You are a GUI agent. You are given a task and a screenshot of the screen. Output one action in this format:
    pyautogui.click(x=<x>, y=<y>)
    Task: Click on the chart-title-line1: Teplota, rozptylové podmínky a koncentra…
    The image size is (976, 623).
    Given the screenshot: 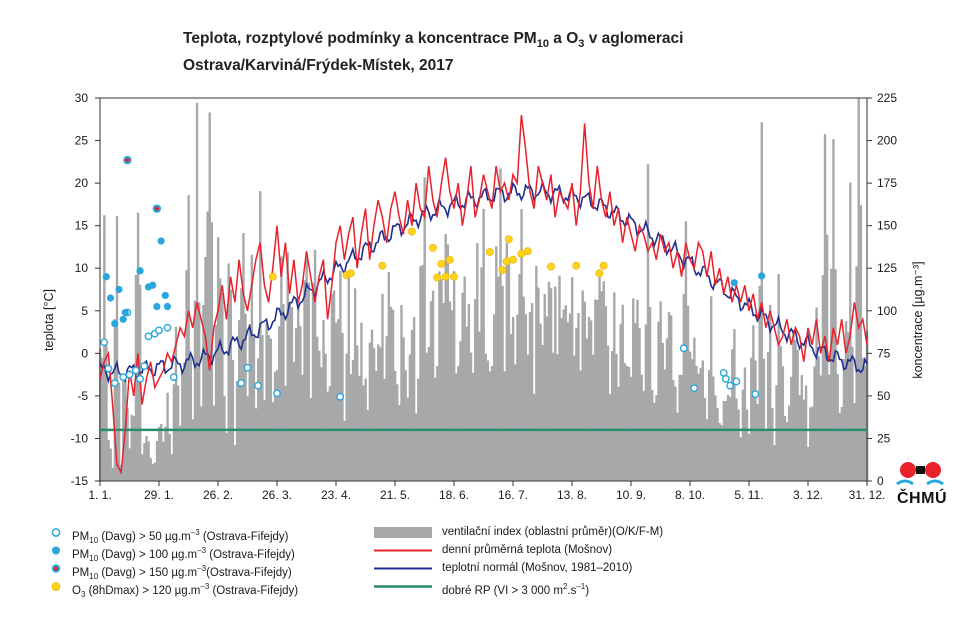 What is the action you would take?
    pyautogui.click(x=433, y=40)
    